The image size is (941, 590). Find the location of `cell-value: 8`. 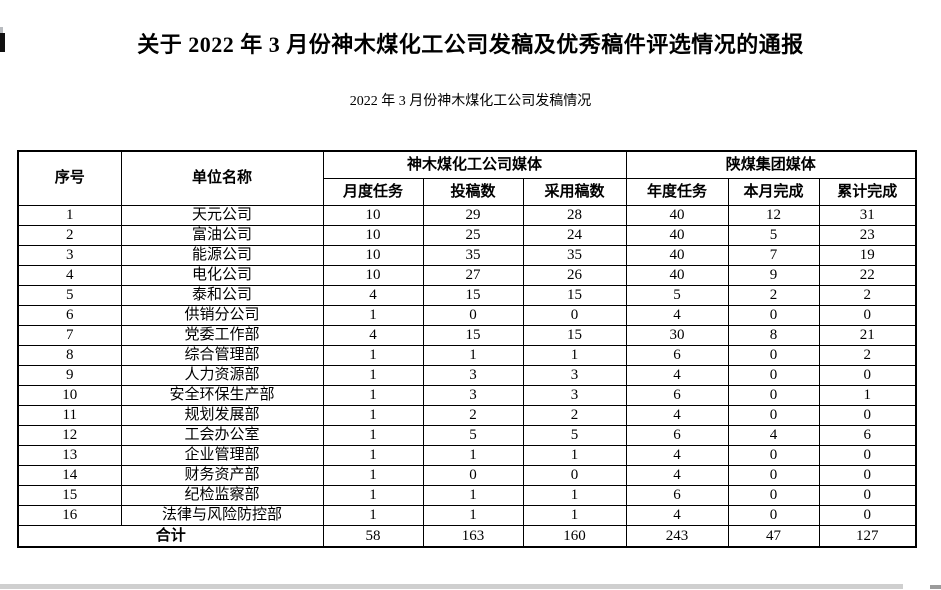

cell-value: 8 is located at coordinates (773, 335).